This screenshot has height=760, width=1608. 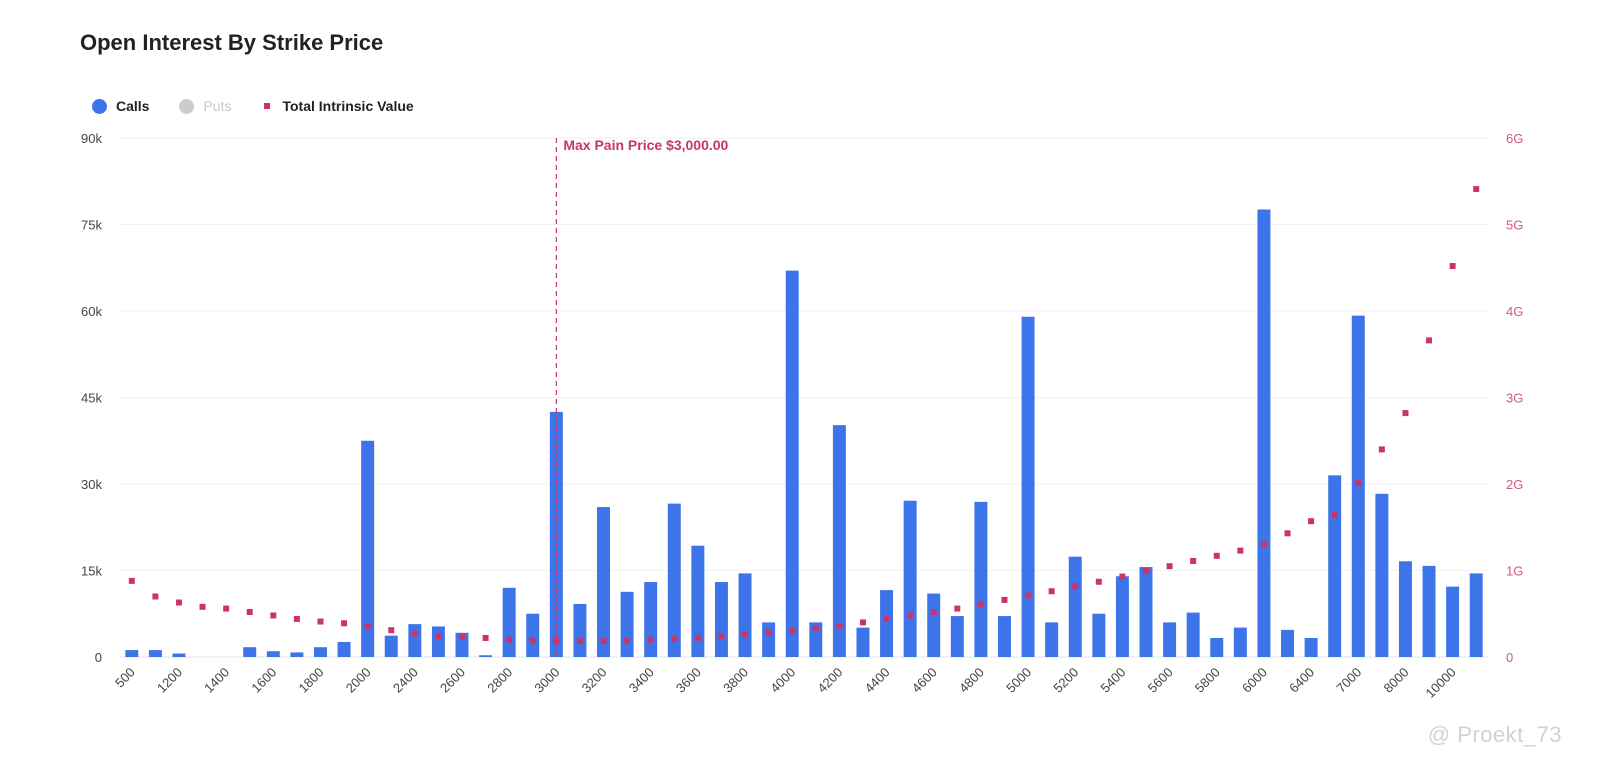 What do you see at coordinates (1348, 680) in the screenshot?
I see `x-tick-label: 7000` at bounding box center [1348, 680].